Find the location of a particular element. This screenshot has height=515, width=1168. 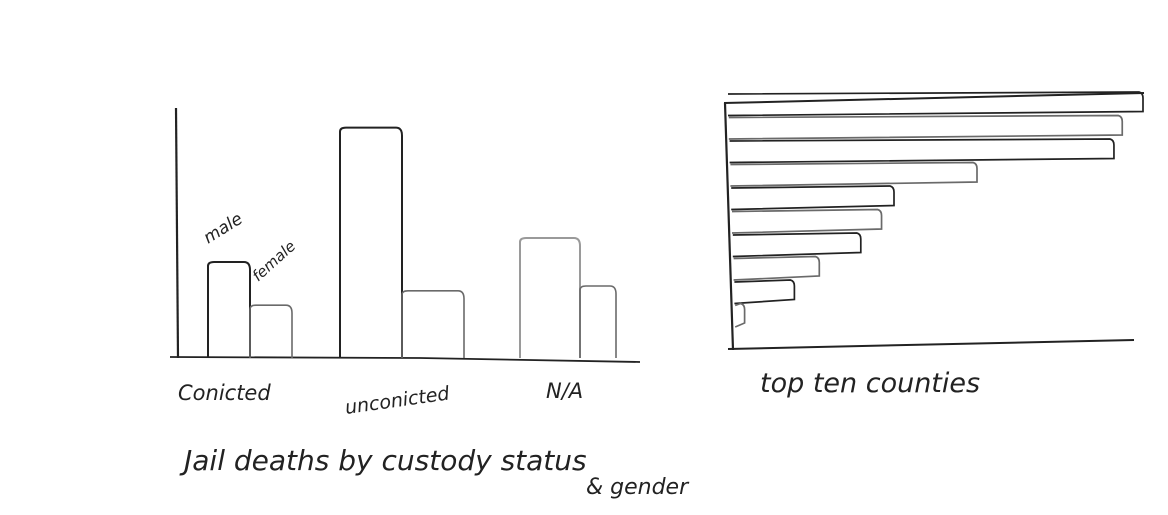

x-tick-label-unconicted: unconicted is located at coordinates (398, 400).